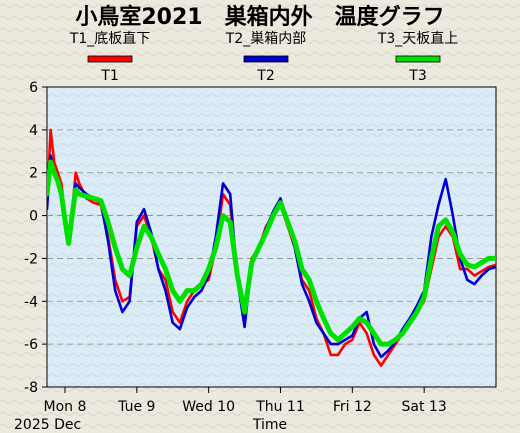 The height and width of the screenshot is (433, 520). Describe the element at coordinates (352, 407) in the screenshot. I see `x-tick-label: Fri 12` at that location.